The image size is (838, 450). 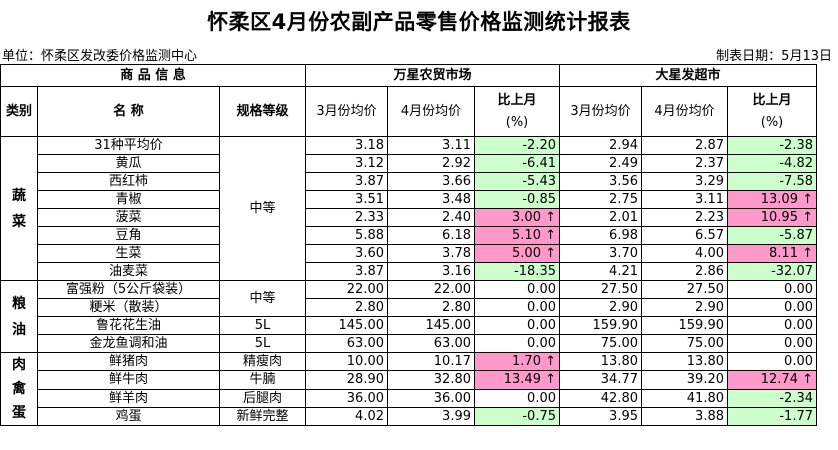 I want to click on header-a-mar: 3月份均价, so click(x=346, y=111).